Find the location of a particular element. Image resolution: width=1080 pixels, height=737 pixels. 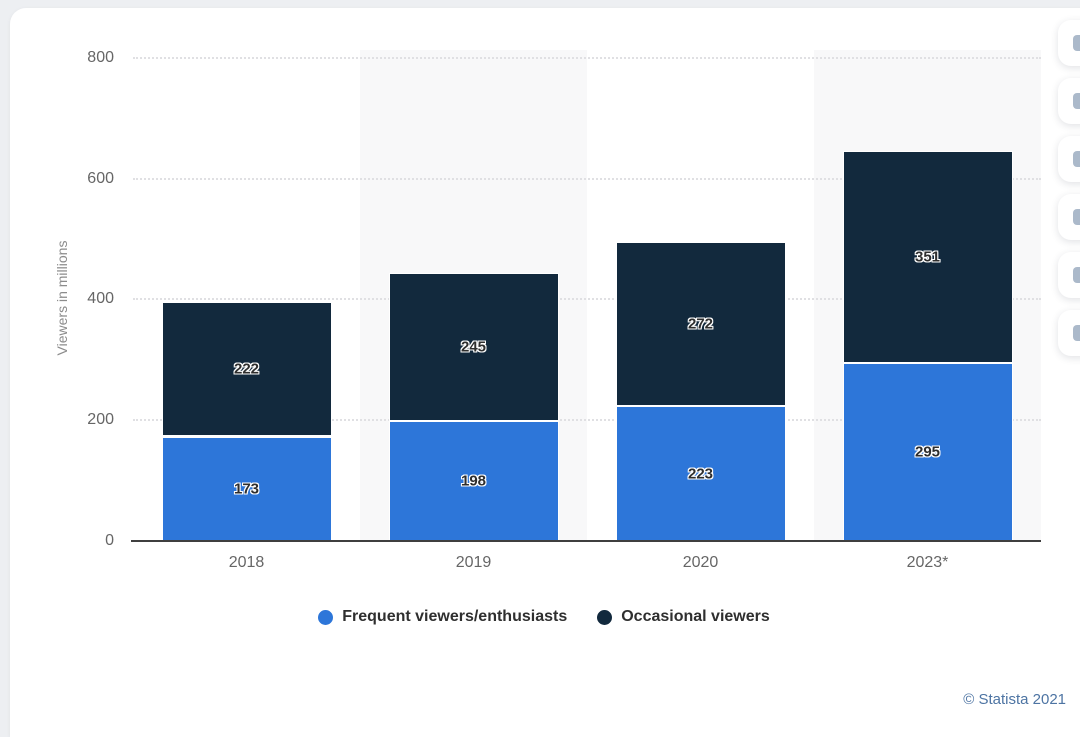

x-axis-line is located at coordinates (586, 541).